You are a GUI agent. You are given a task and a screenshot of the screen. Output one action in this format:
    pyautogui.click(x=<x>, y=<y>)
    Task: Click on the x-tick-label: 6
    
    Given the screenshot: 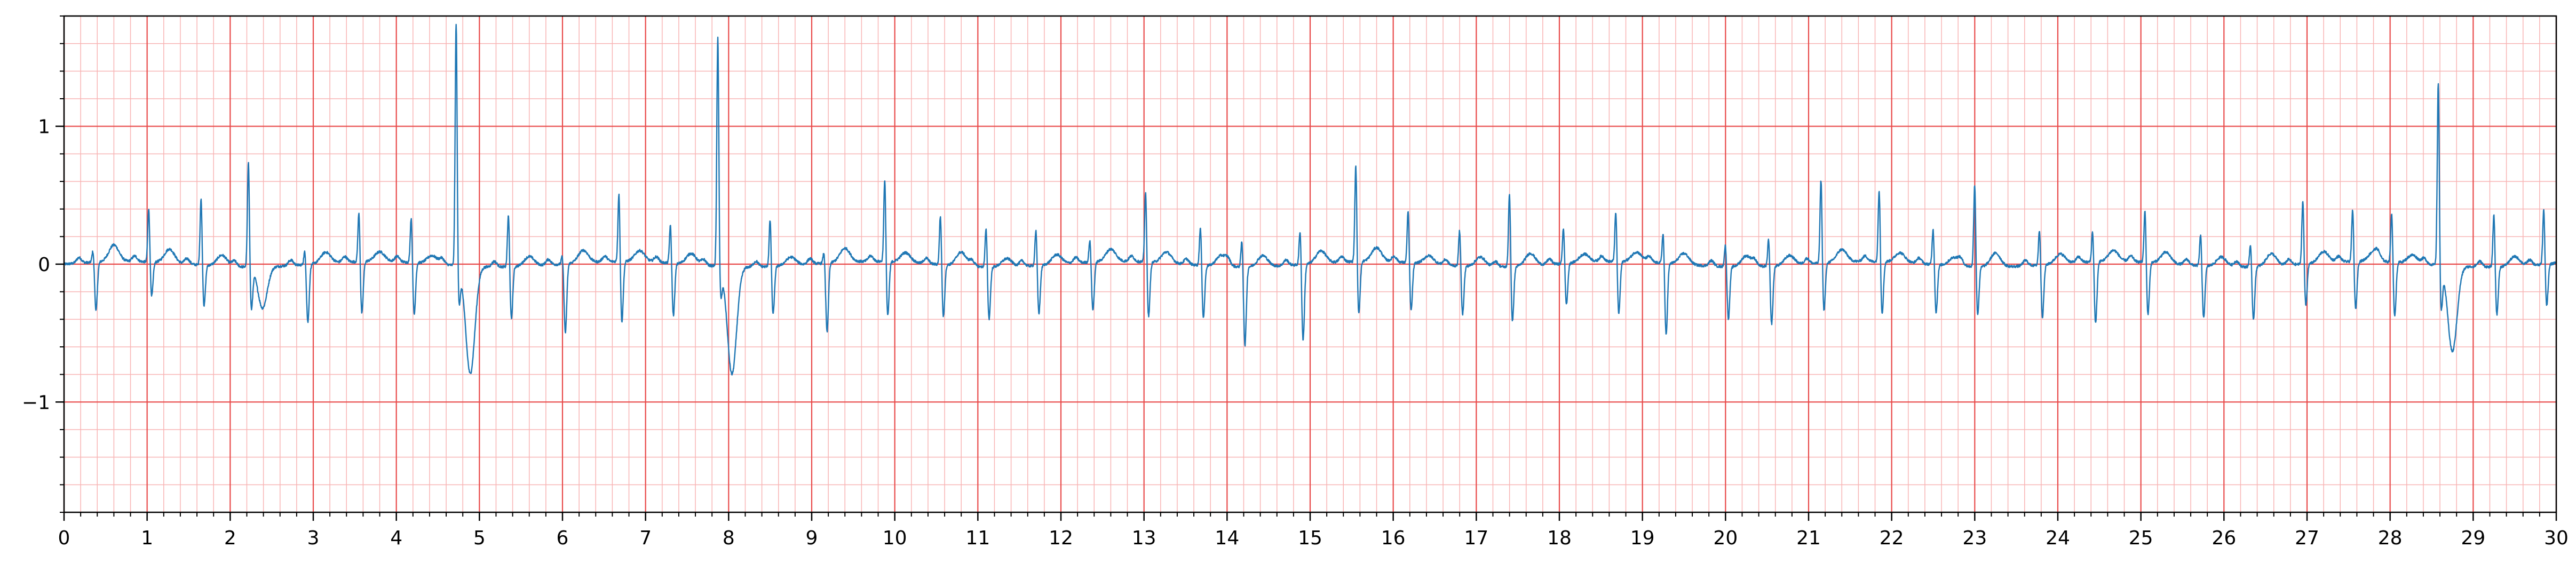 What is the action you would take?
    pyautogui.click(x=563, y=538)
    